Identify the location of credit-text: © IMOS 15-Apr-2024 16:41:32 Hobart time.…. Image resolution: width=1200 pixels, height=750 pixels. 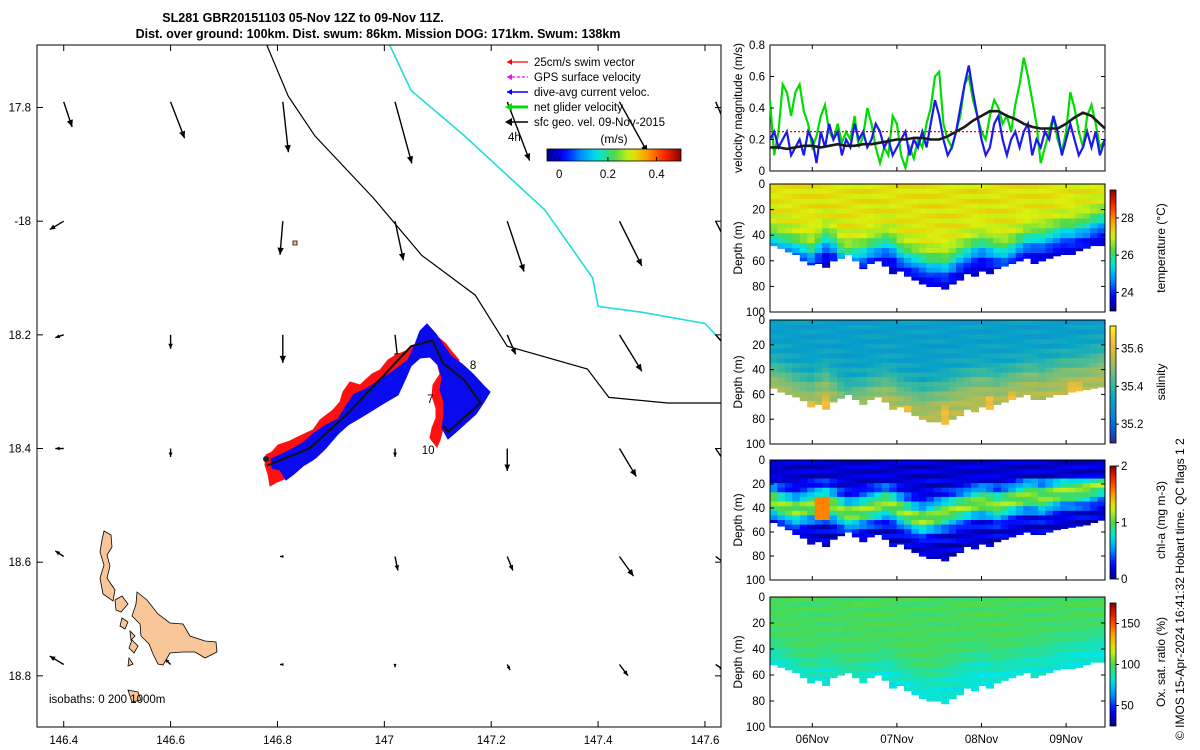
(1180, 589).